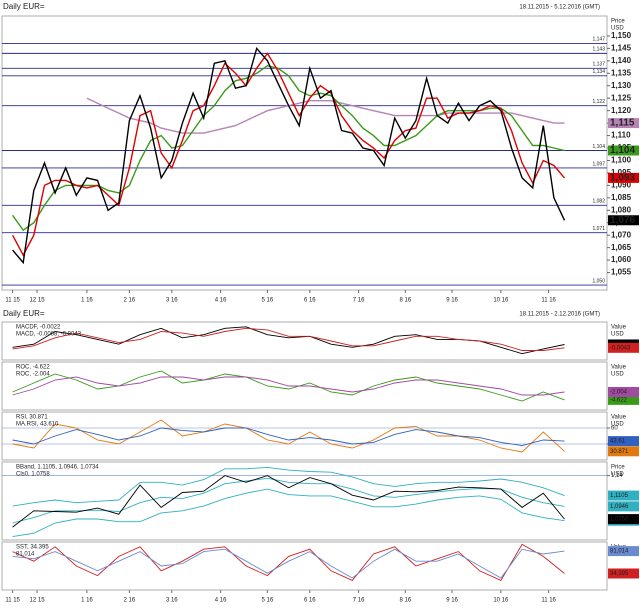  Describe the element at coordinates (619, 400) in the screenshot. I see `value-tag-label: -4.622` at that location.